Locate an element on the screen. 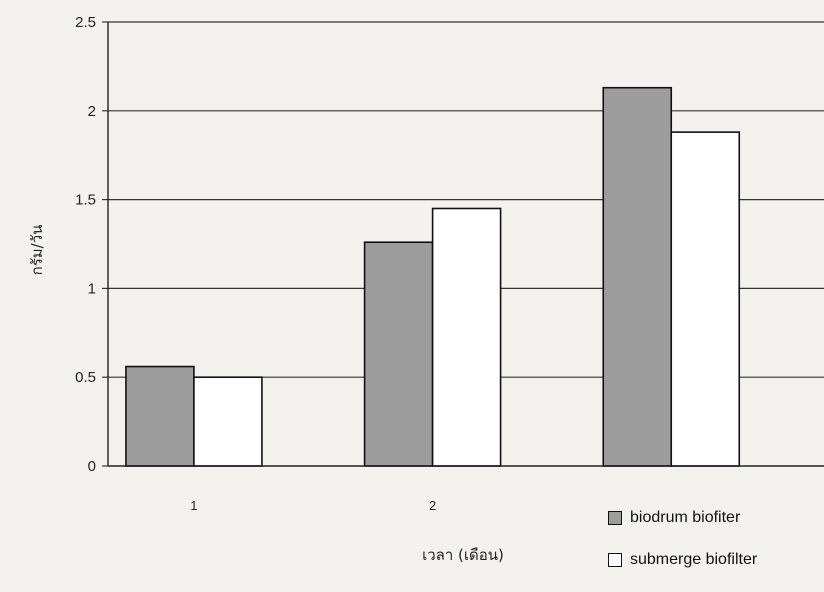 The image size is (824, 592). legend-item-biodrum: biodrum biofiter is located at coordinates (682, 518).